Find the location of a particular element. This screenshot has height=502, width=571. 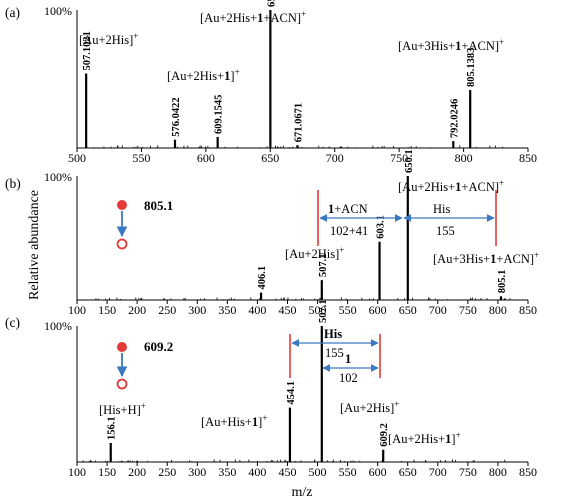

panel-a-annotation-au2his: [Au+2His]+ is located at coordinates (108, 39).